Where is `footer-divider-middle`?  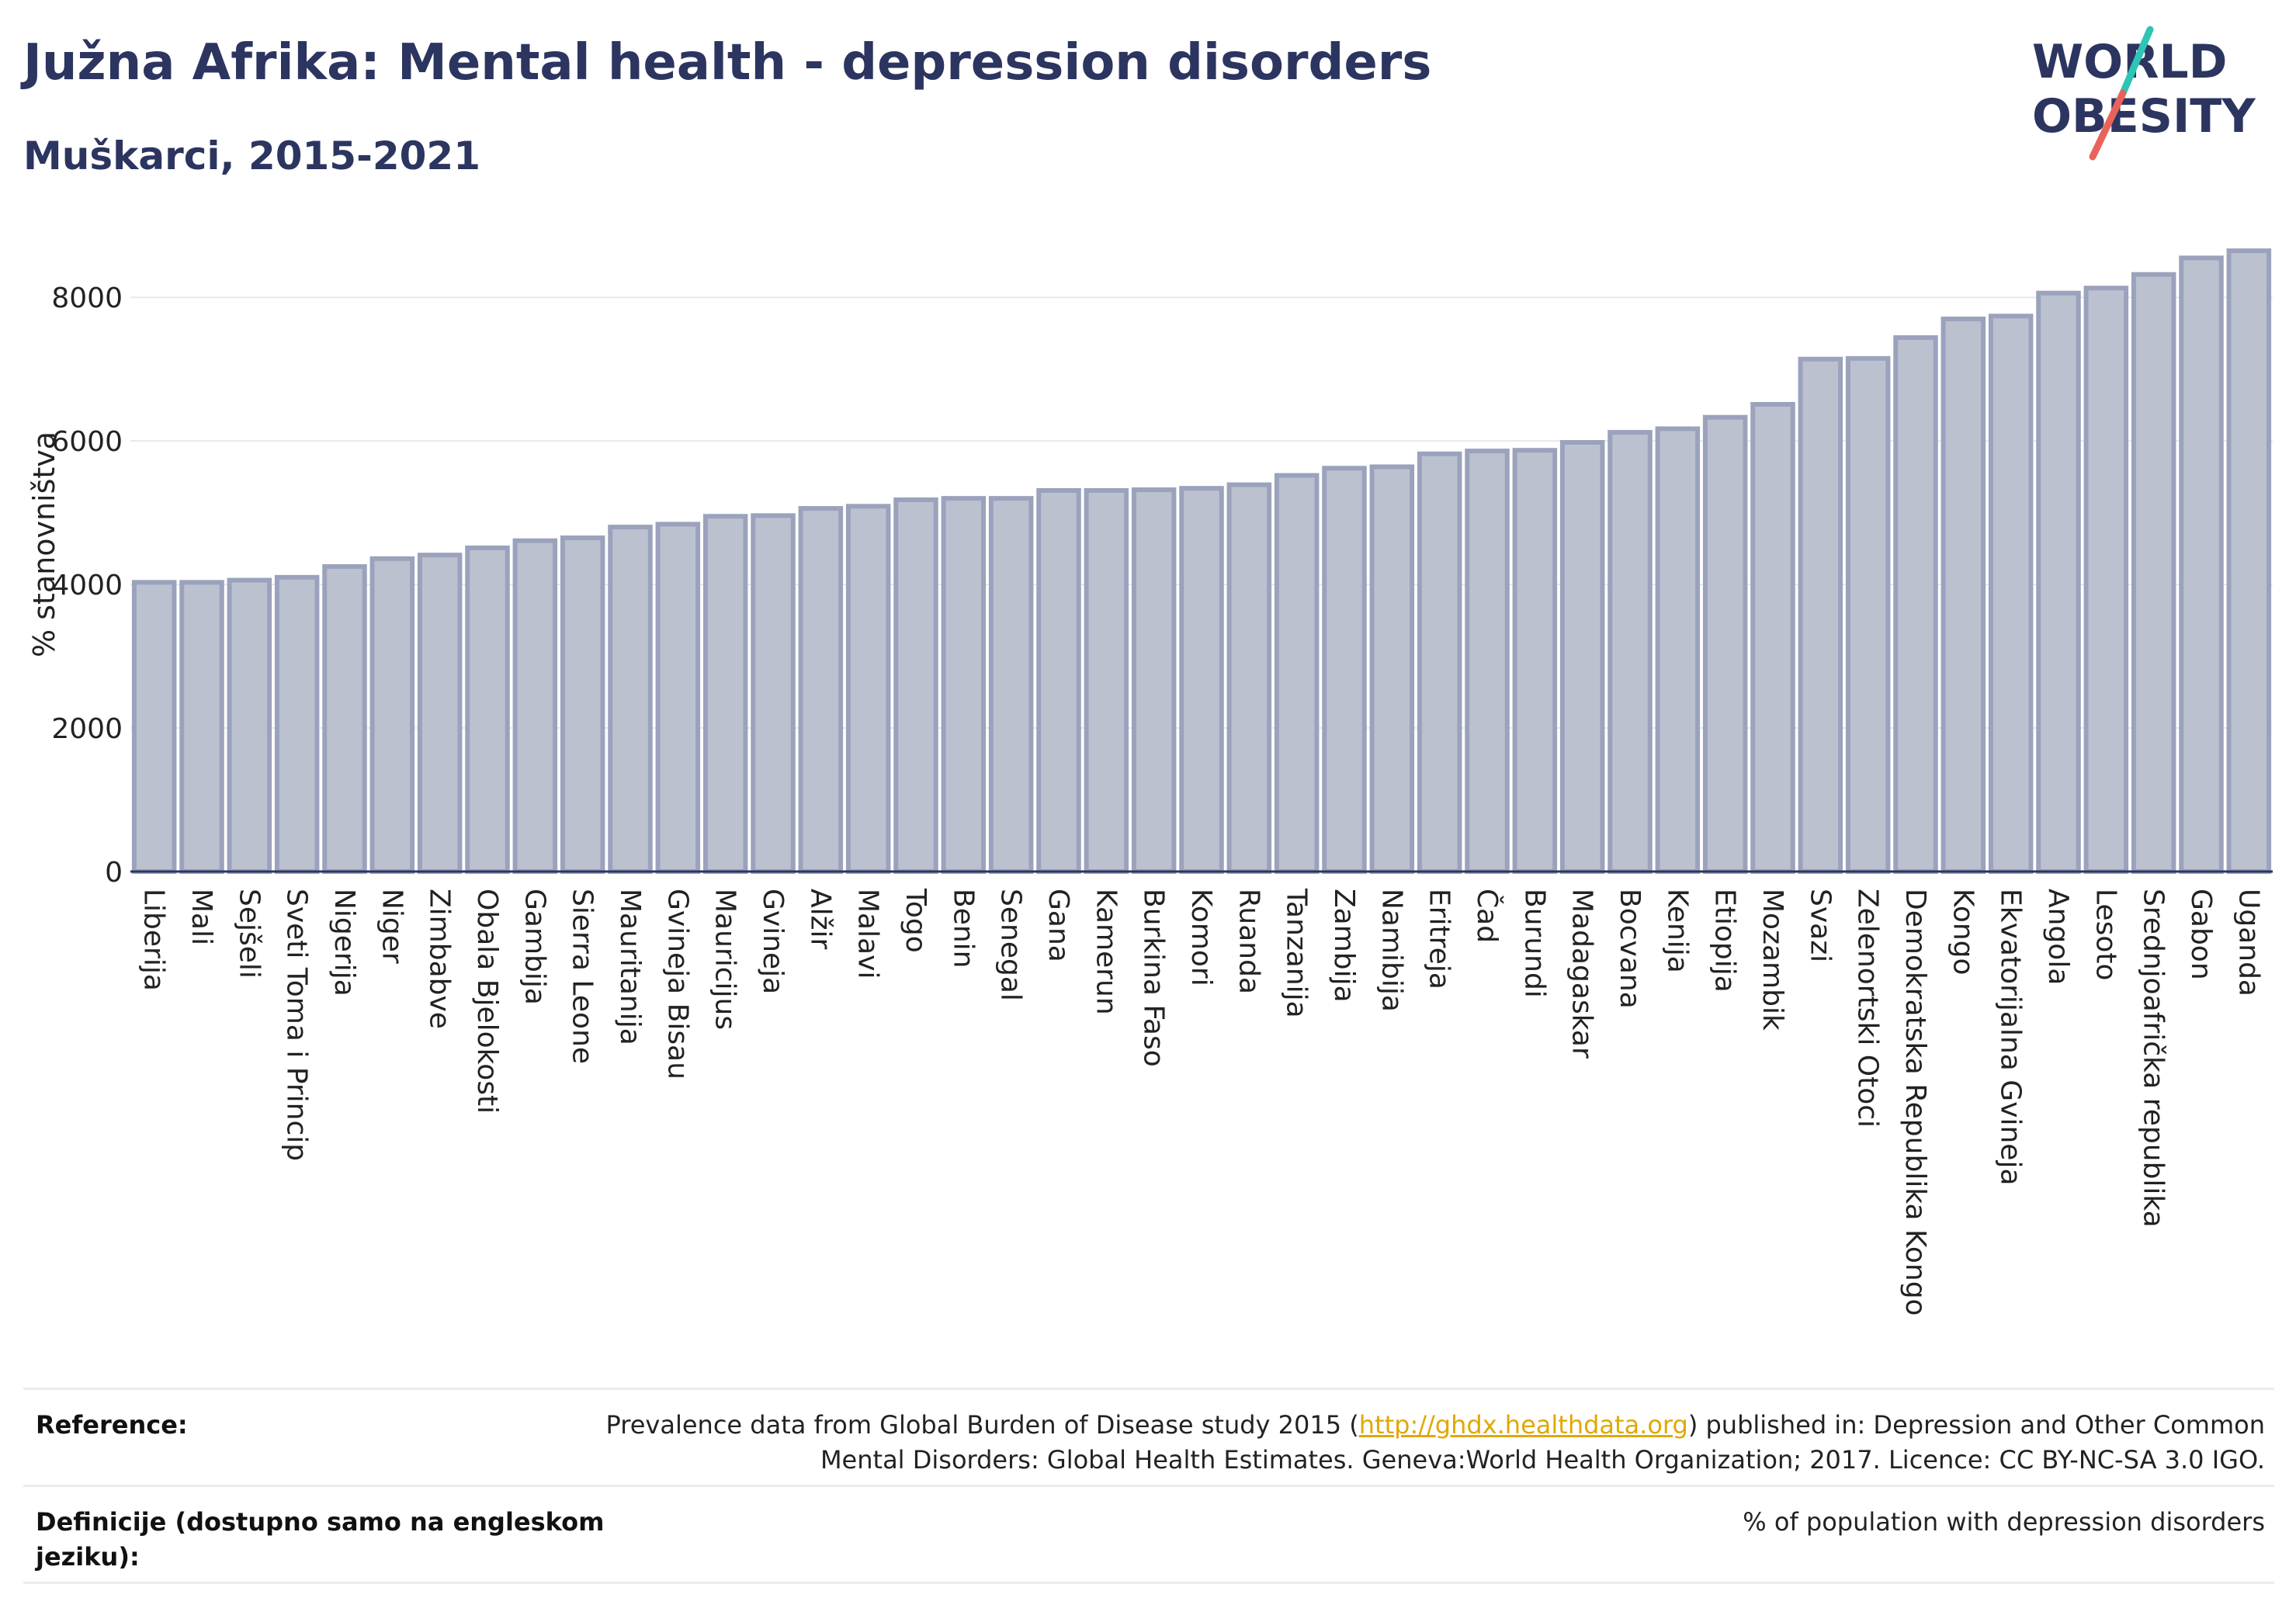
footer-divider-middle is located at coordinates (1148, 1486).